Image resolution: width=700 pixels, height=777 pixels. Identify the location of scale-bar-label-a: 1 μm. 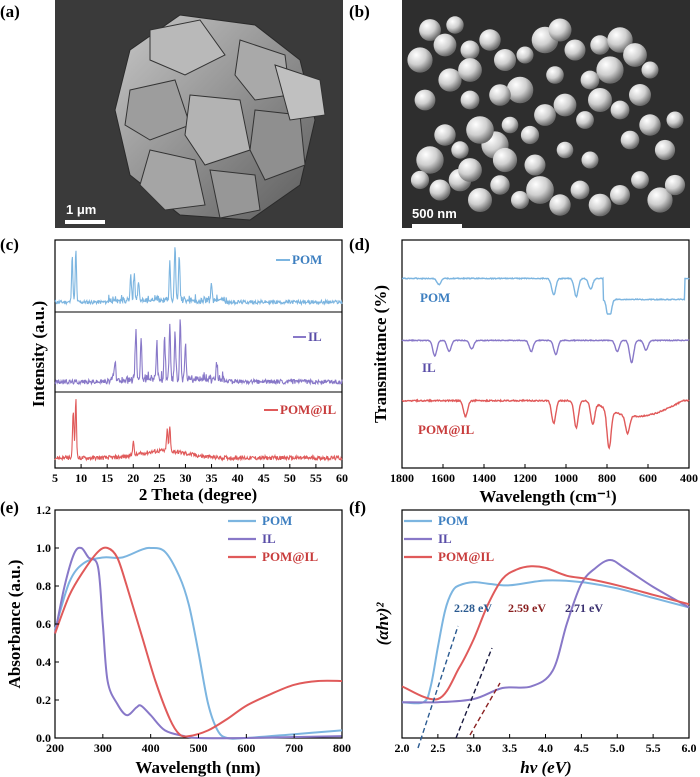
(81, 209).